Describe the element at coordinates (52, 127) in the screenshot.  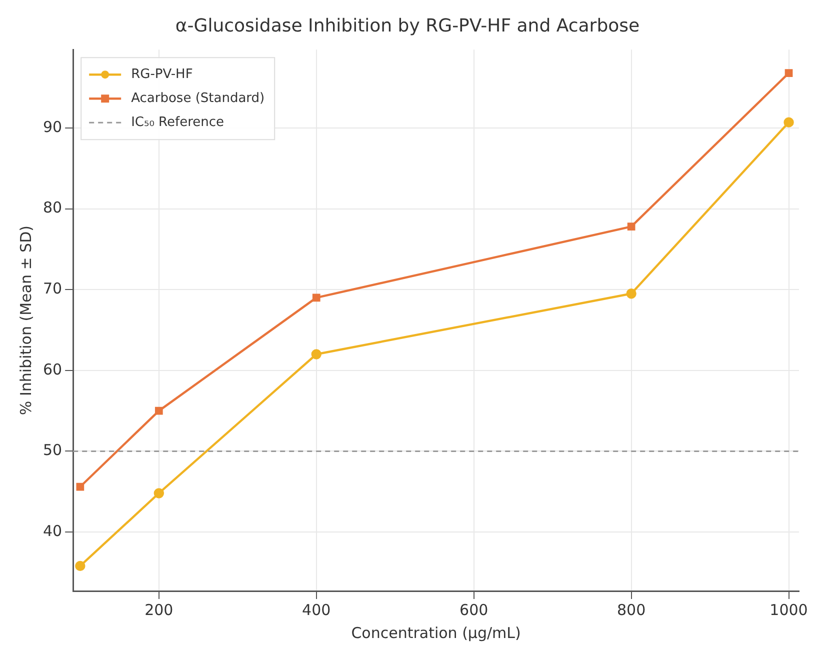
I see `y-tick-label: 90` at that location.